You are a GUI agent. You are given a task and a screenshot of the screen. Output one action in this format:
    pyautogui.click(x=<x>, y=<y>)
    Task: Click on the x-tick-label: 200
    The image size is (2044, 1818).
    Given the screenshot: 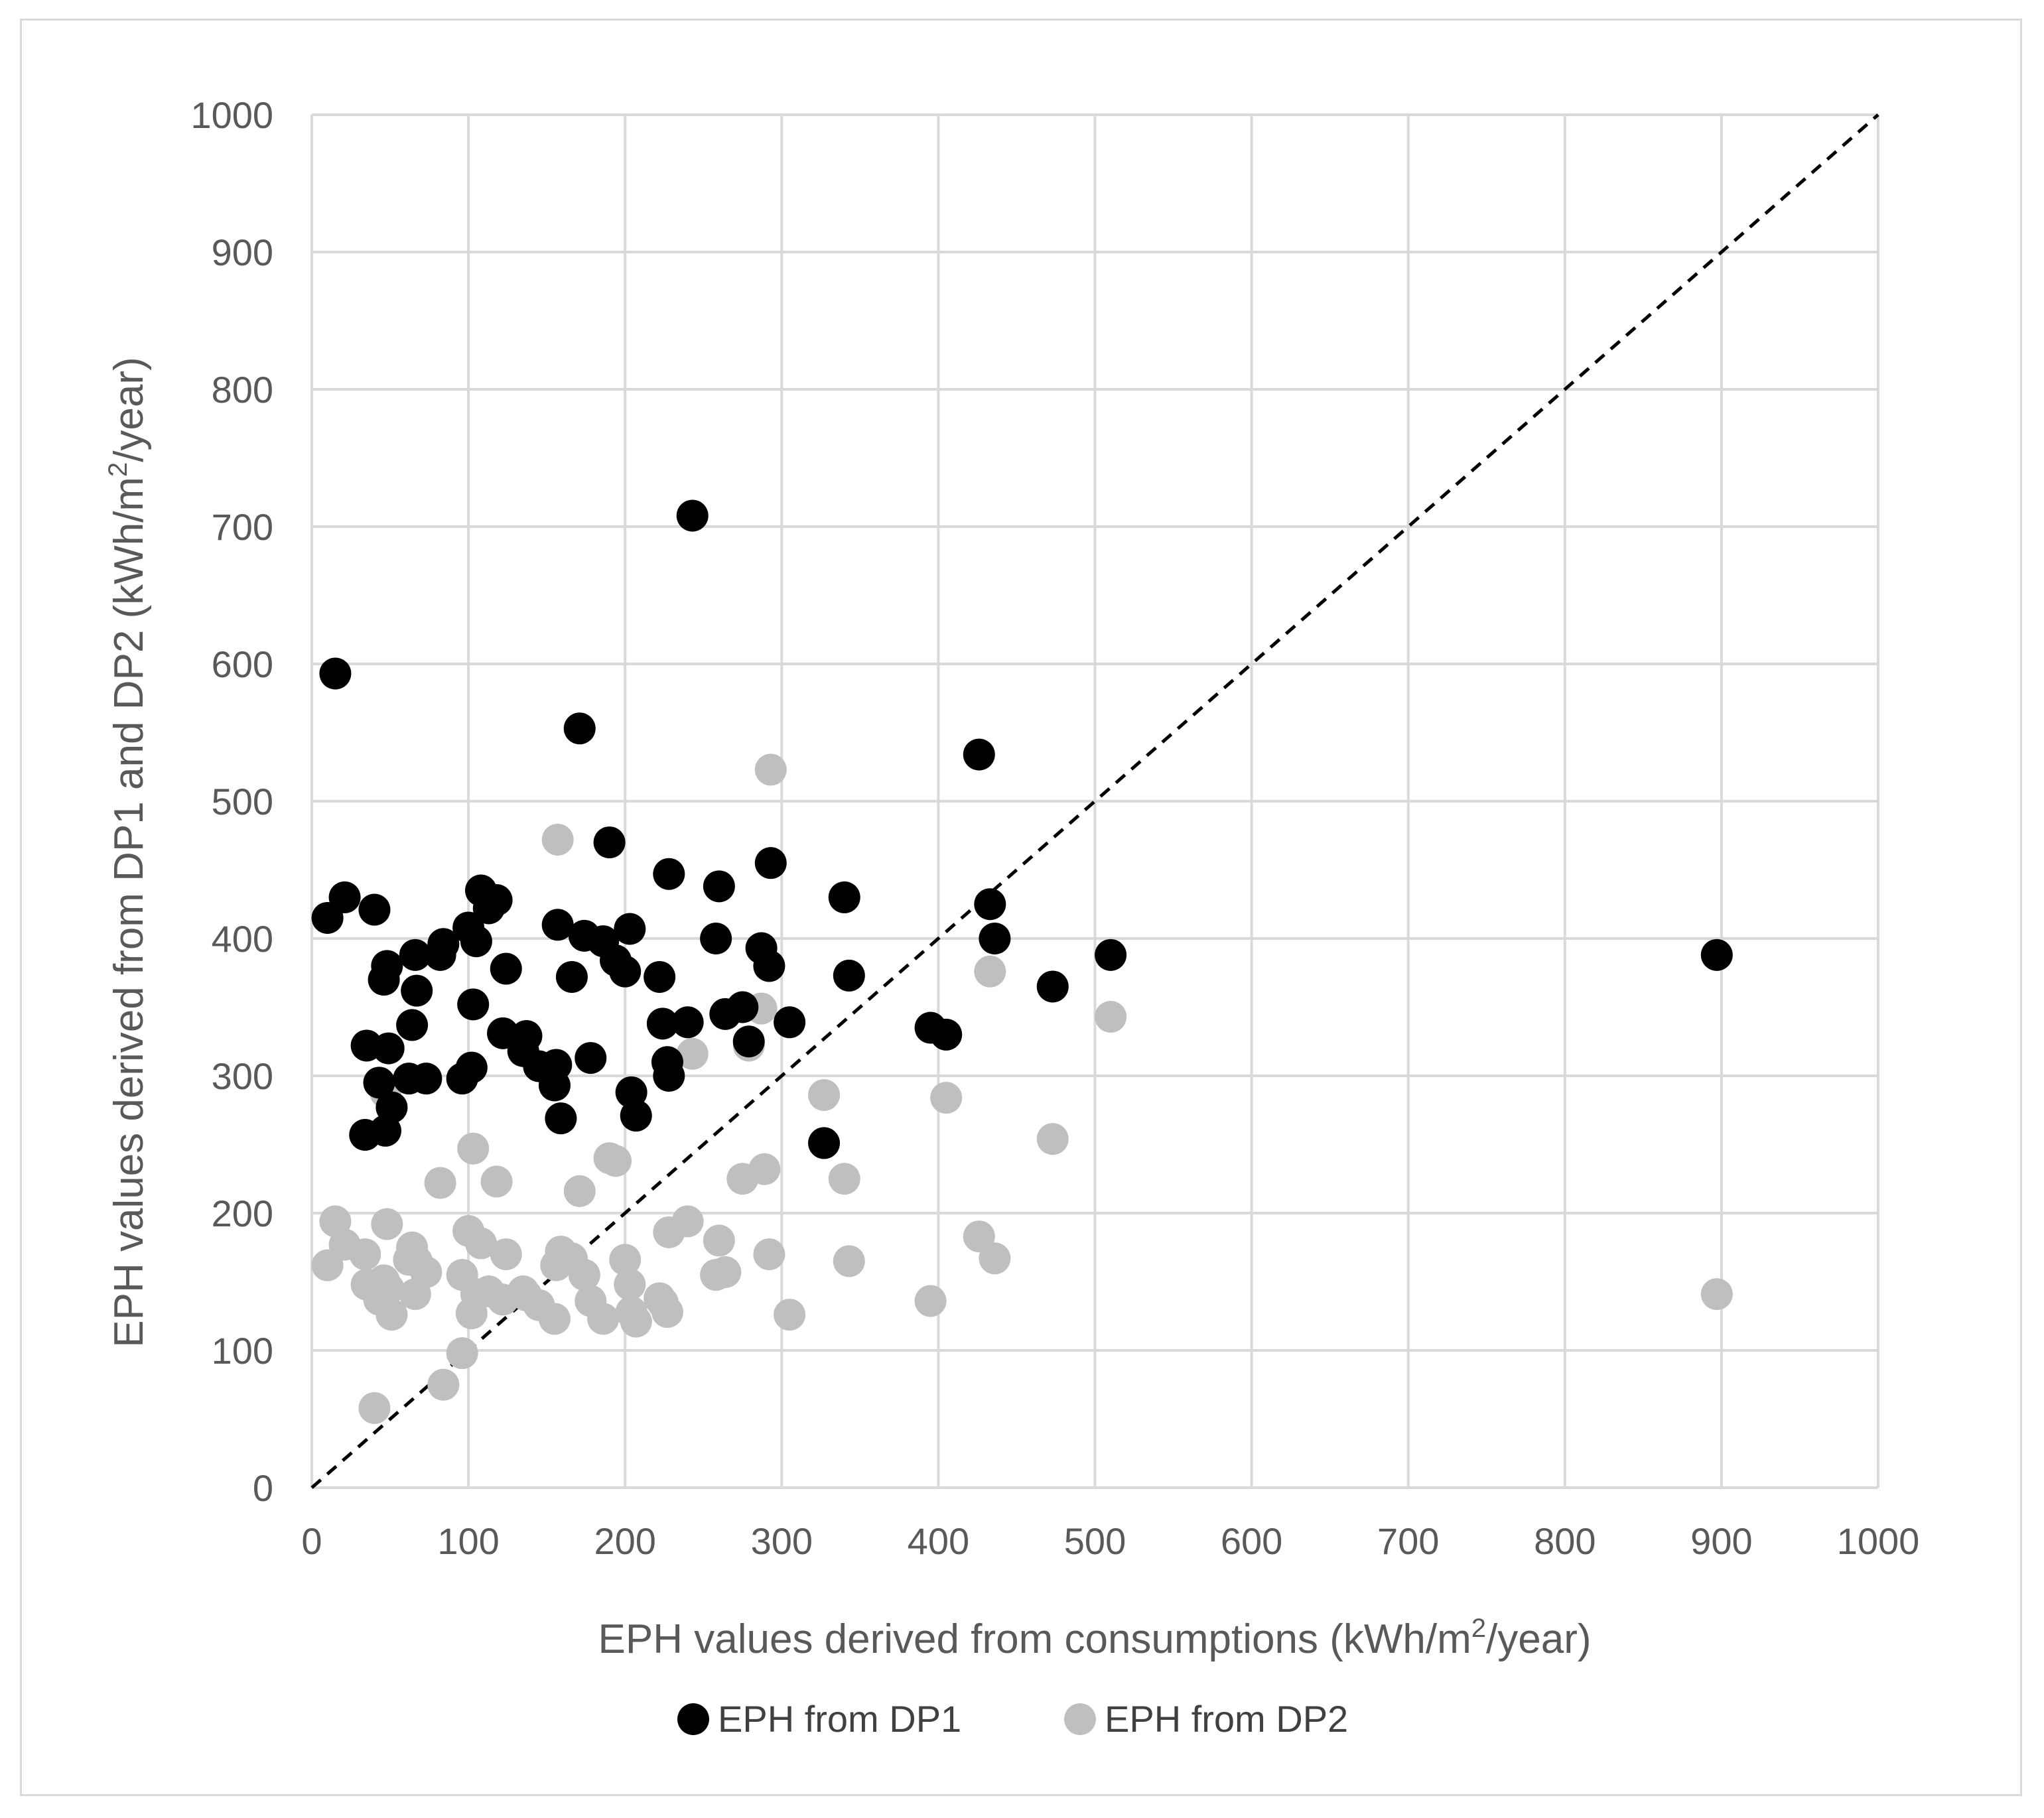 What is the action you would take?
    pyautogui.click(x=624, y=1541)
    